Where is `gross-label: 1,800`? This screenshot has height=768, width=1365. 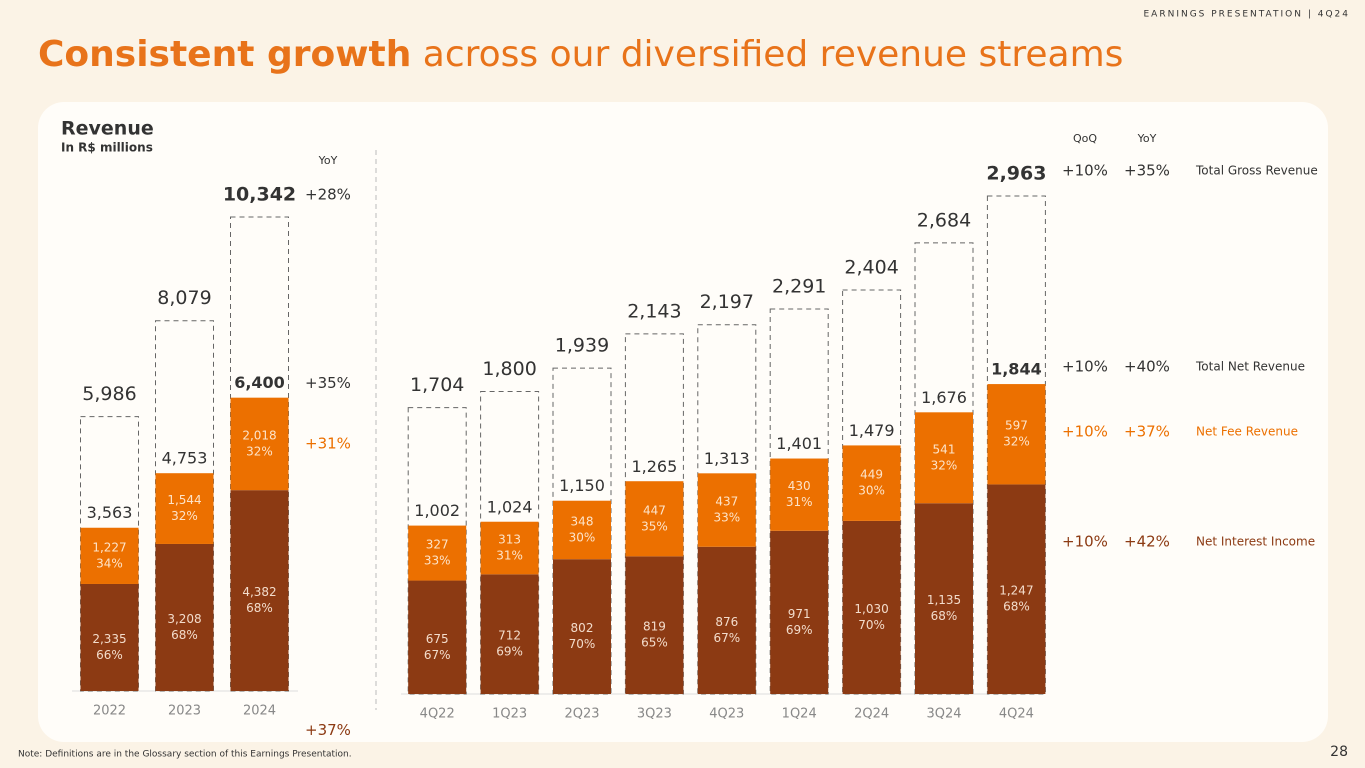 gross-label: 1,800 is located at coordinates (509, 369).